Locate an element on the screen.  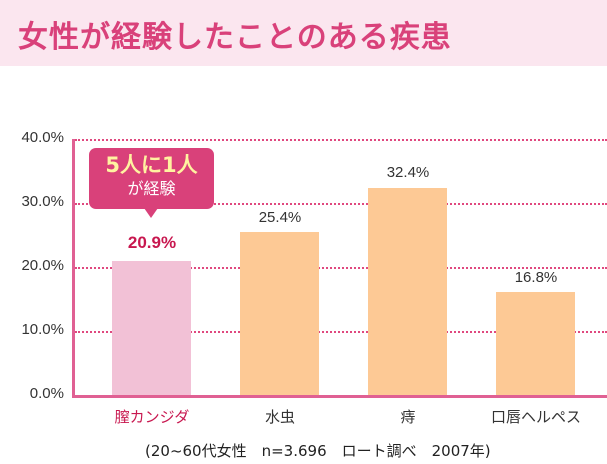
category-label-candida: 膣カンジダ is located at coordinates (152, 417).